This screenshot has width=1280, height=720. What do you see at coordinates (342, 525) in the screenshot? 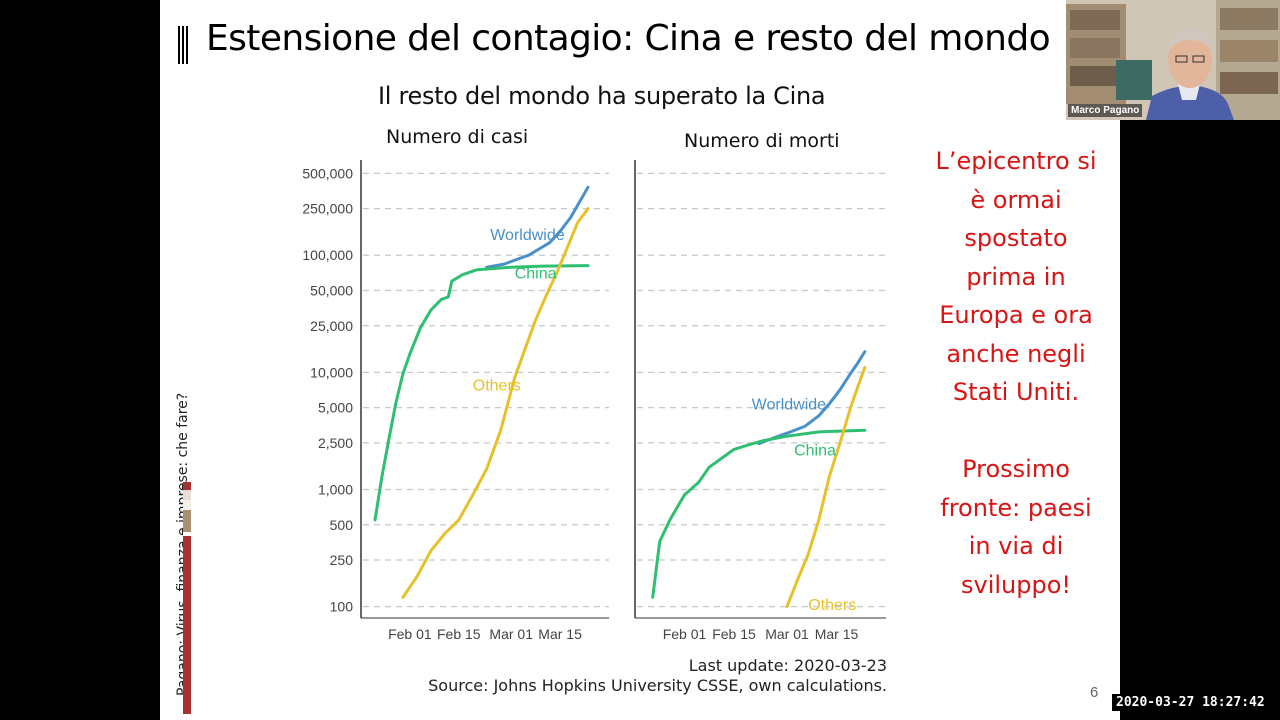
I see `y-tick-label: 500` at bounding box center [342, 525].